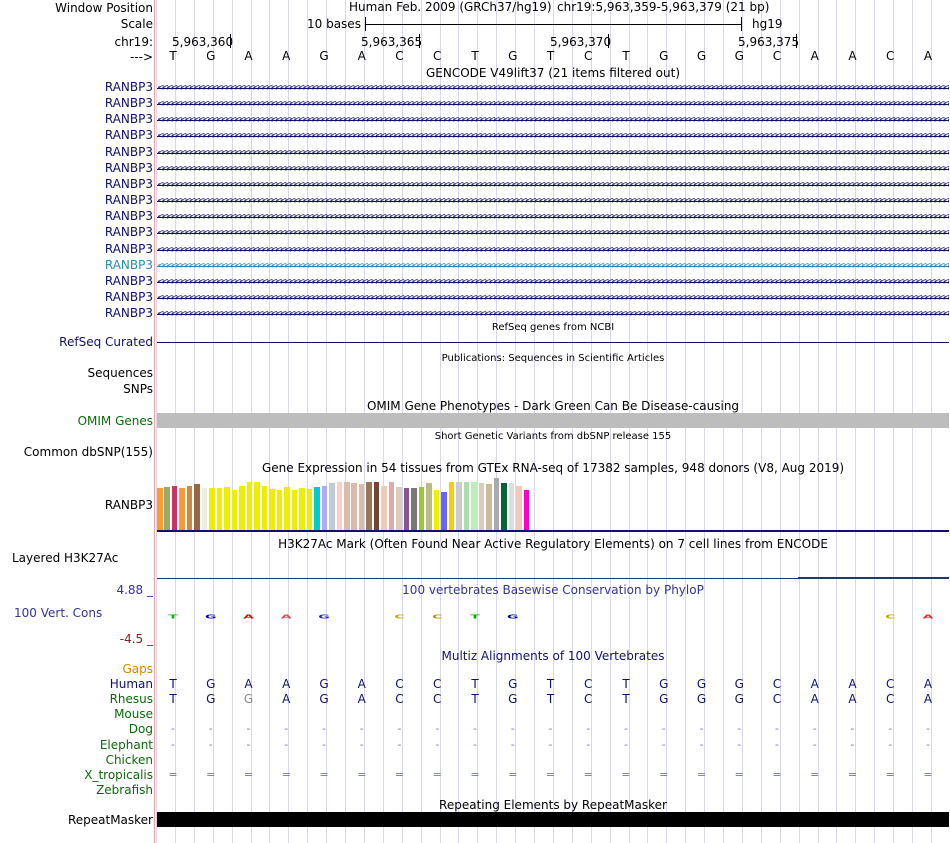 The height and width of the screenshot is (843, 950). Describe the element at coordinates (553, 327) in the screenshot. I see `refseq-title: RefSeq genes from NCBI` at that location.